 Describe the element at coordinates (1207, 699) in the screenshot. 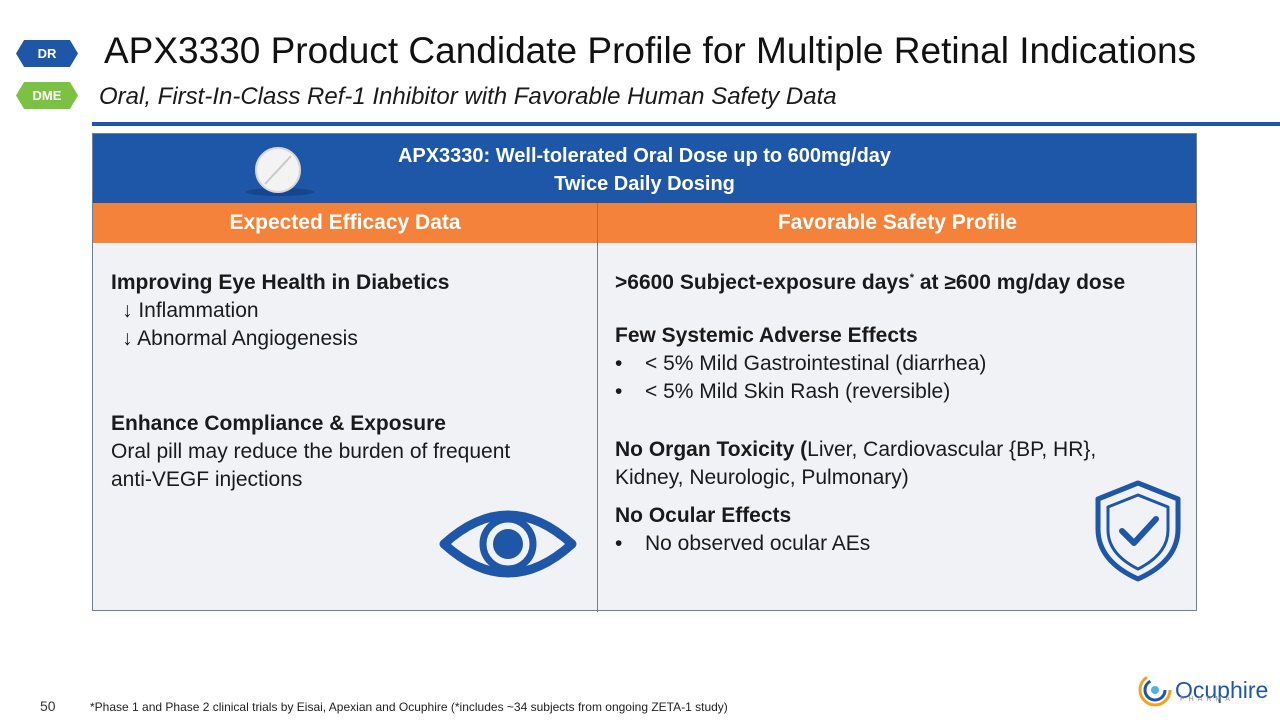

I see `logo-subtext: PHARMA` at that location.